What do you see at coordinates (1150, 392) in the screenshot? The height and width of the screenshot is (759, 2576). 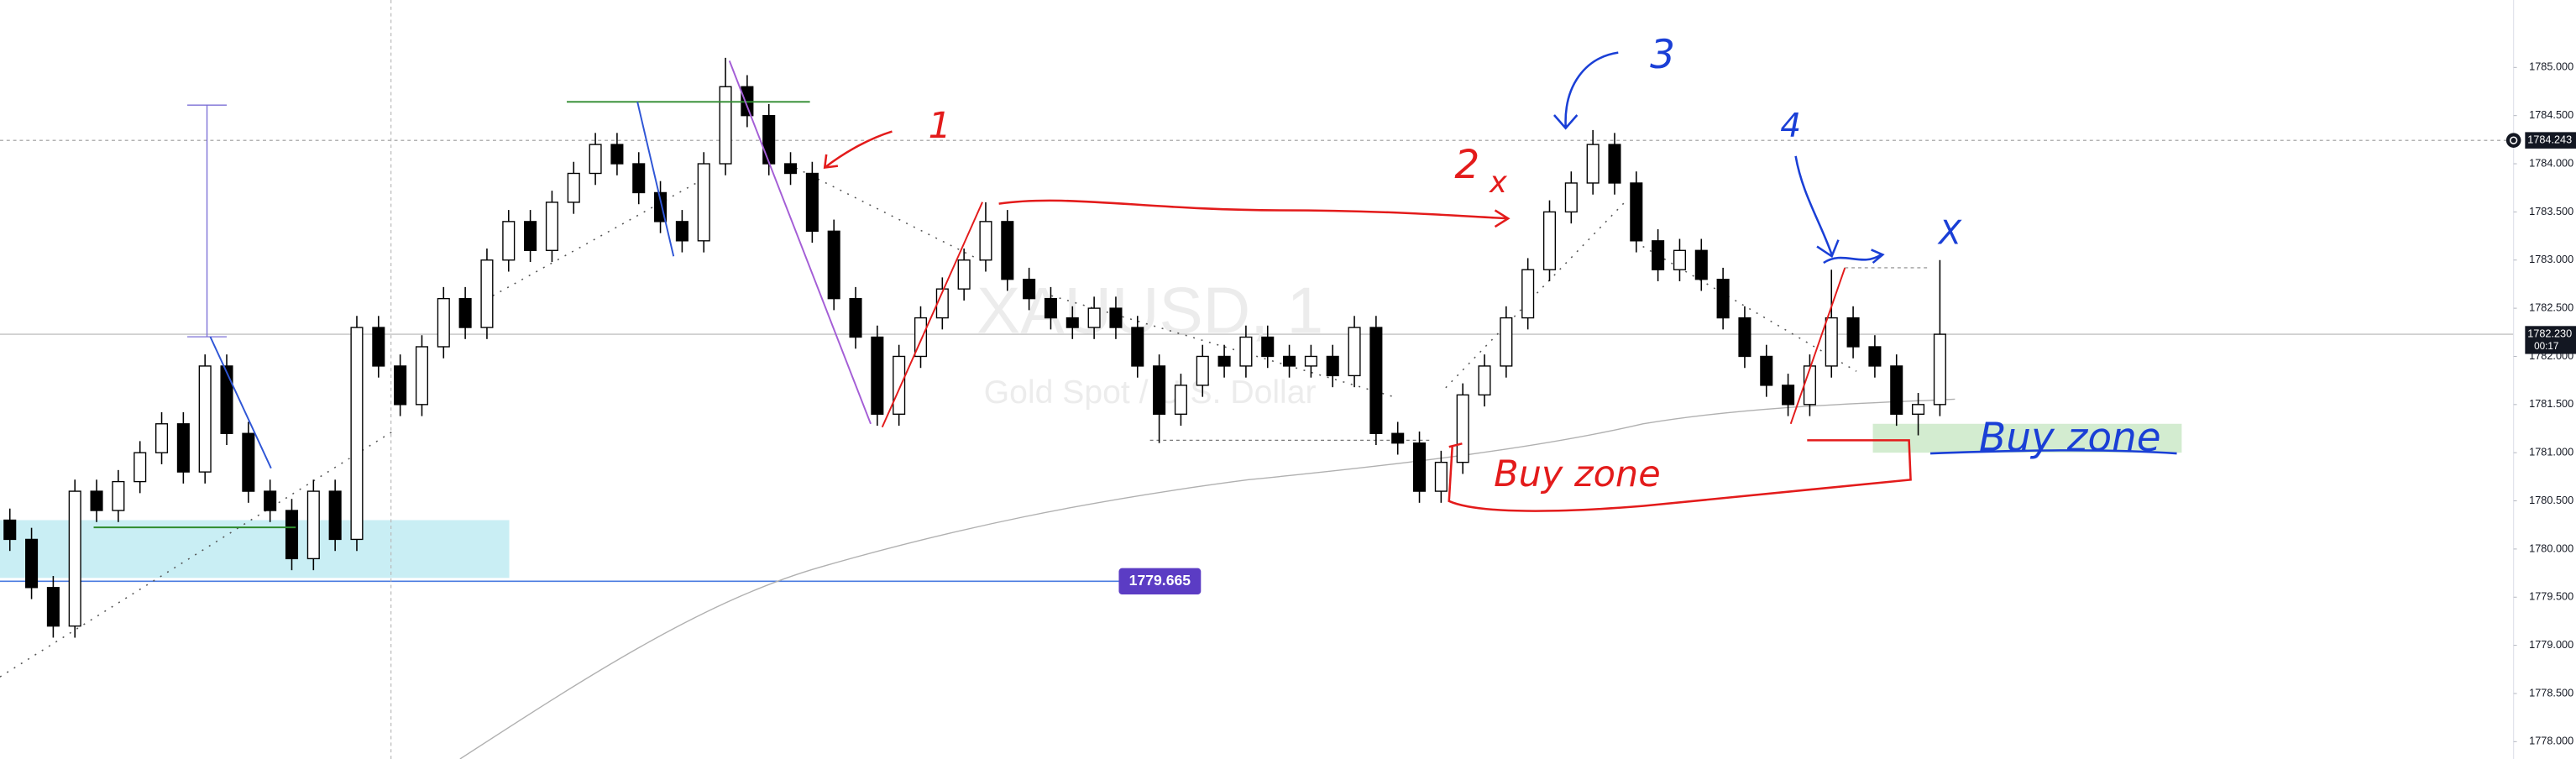 I see `watermark-description: Gold Spot / U.S. Dollar` at bounding box center [1150, 392].